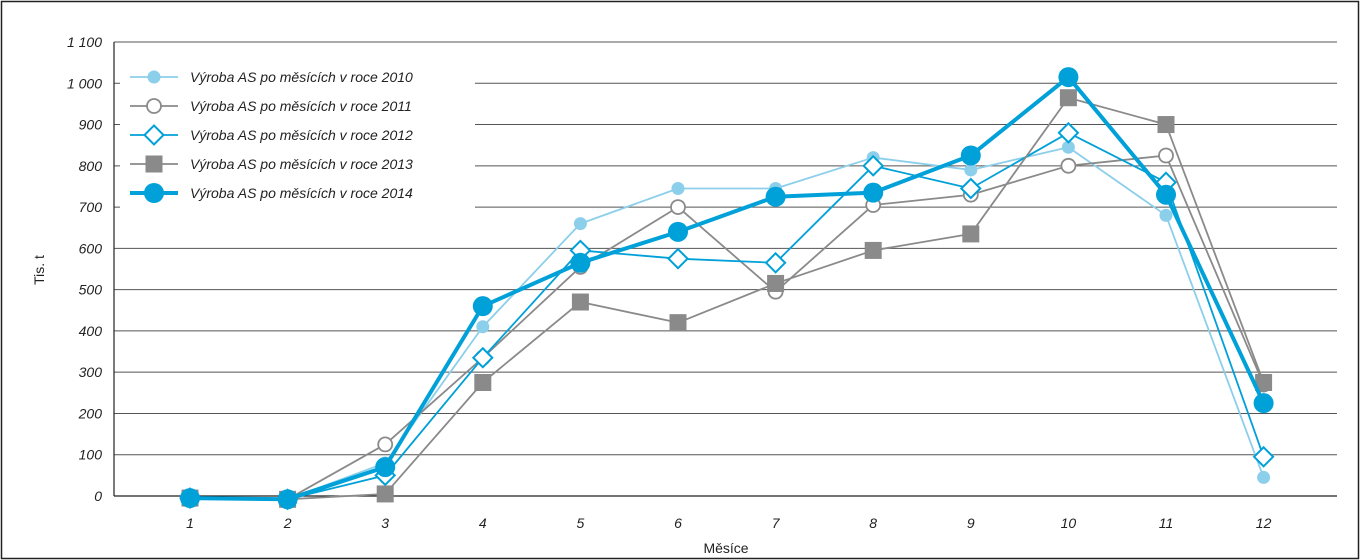 The image size is (1360, 560). Describe the element at coordinates (301, 135) in the screenshot. I see `legend-label: Výroba AS po měsících v roce 2012` at that location.